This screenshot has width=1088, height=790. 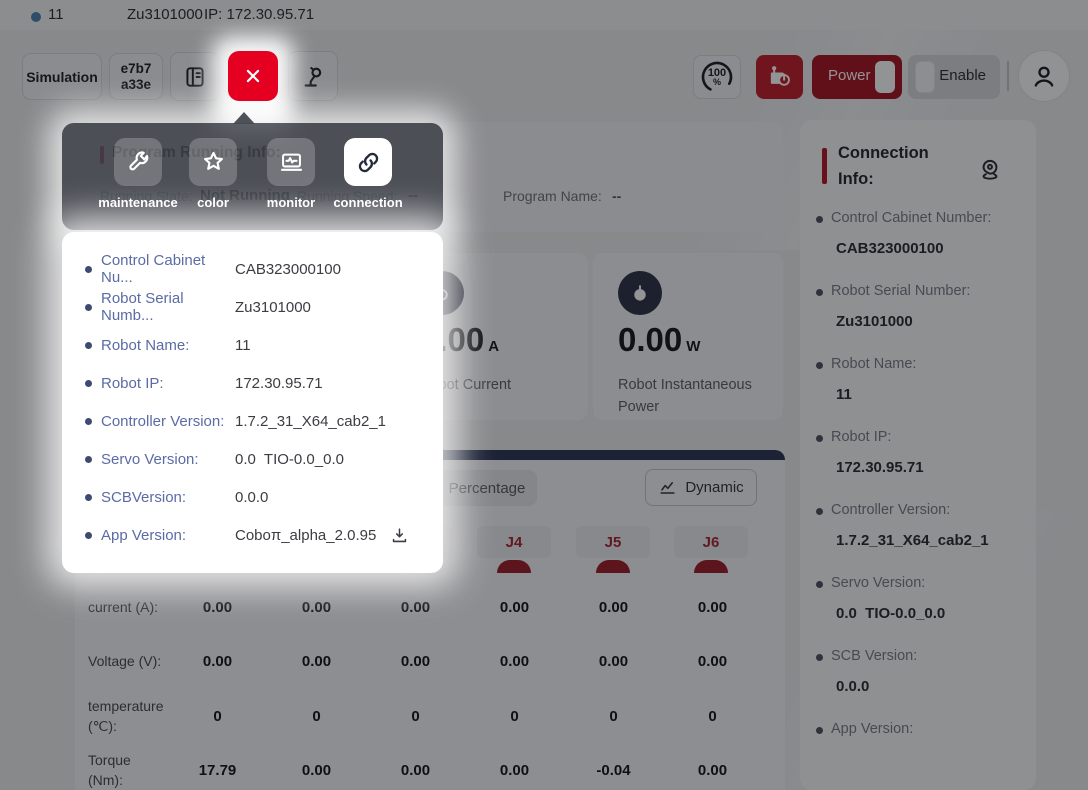 I want to click on cell-temp-j1: 0, so click(x=217, y=716).